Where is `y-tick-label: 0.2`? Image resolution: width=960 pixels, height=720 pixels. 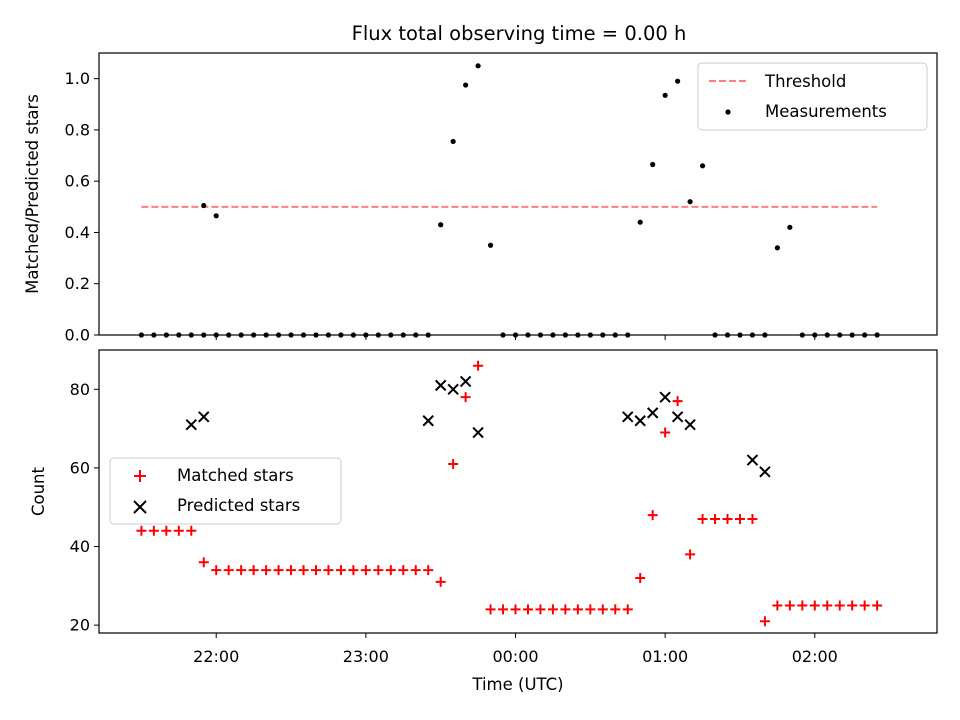
y-tick-label: 0.2 is located at coordinates (77, 283).